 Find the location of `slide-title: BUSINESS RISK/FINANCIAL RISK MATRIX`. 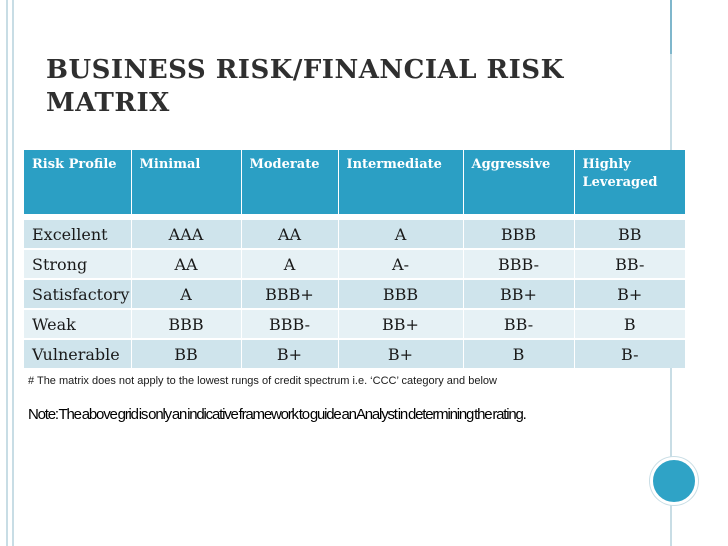

slide-title: BUSINESS RISK/FINANCIAL RISK MATRIX is located at coordinates (305, 86).